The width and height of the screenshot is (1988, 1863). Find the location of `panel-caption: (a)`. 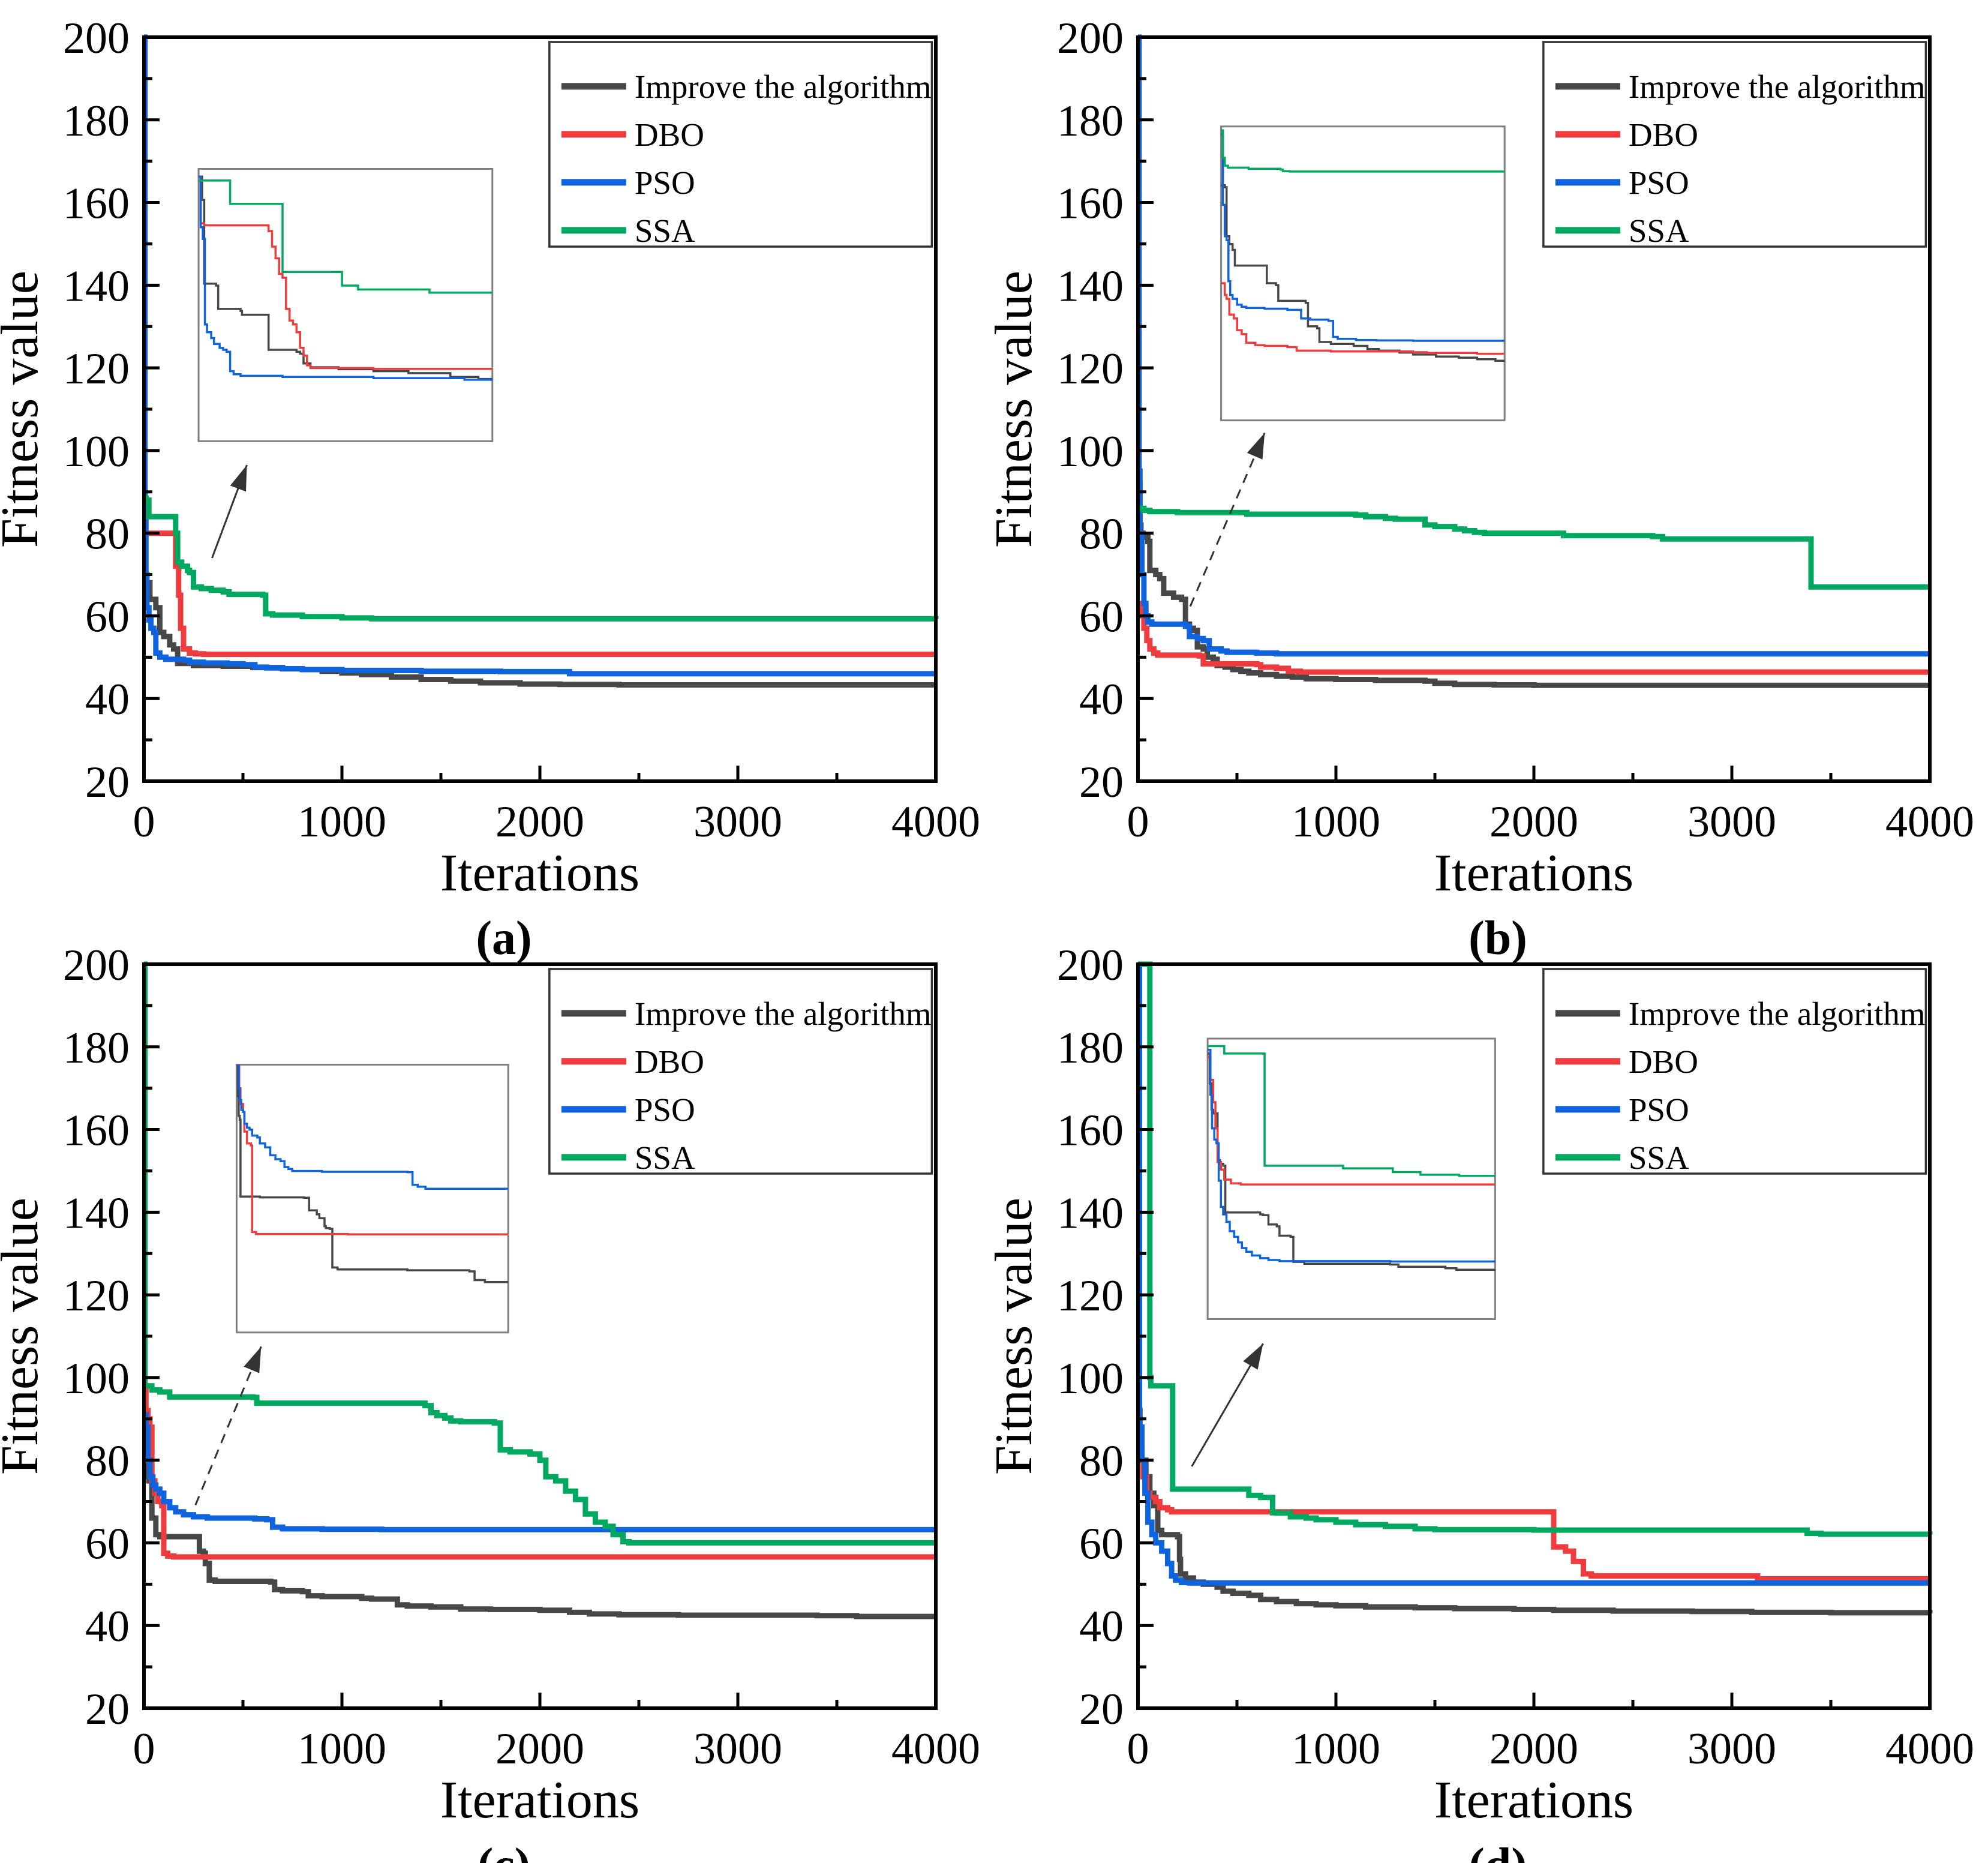

panel-caption: (a) is located at coordinates (503, 938).